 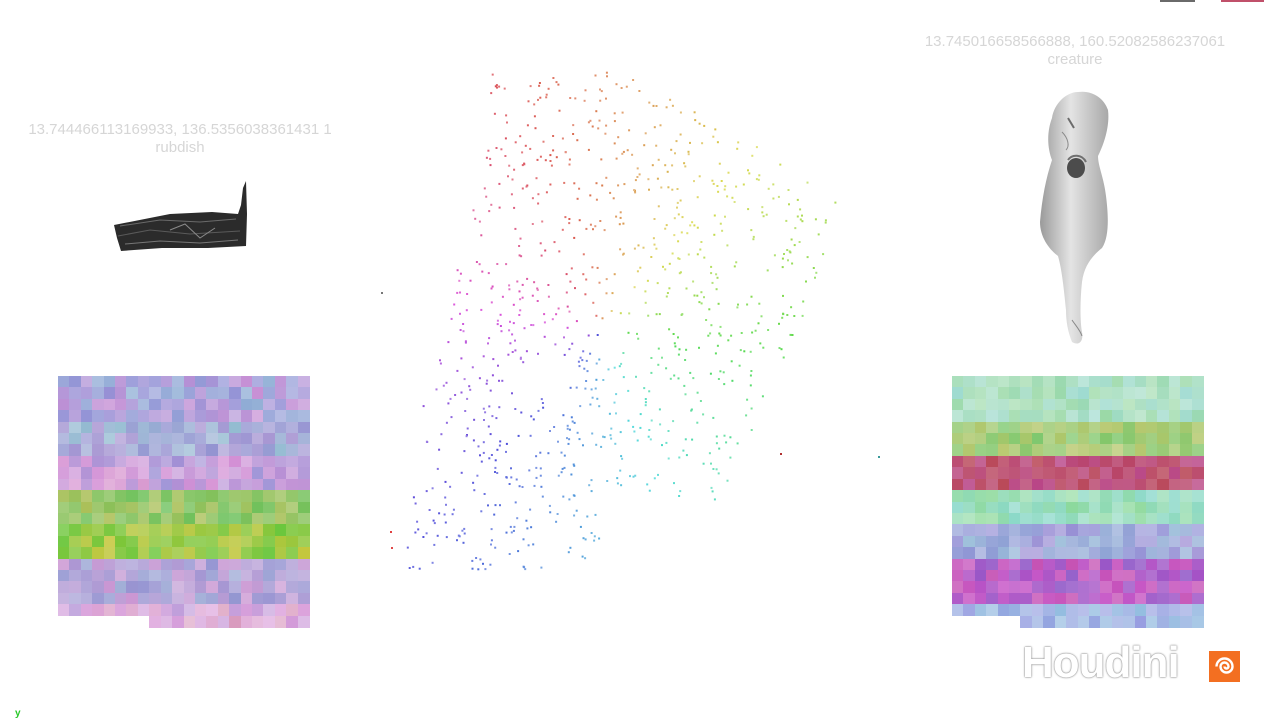 What do you see at coordinates (1242, 1) in the screenshot?
I see `window-button-close` at bounding box center [1242, 1].